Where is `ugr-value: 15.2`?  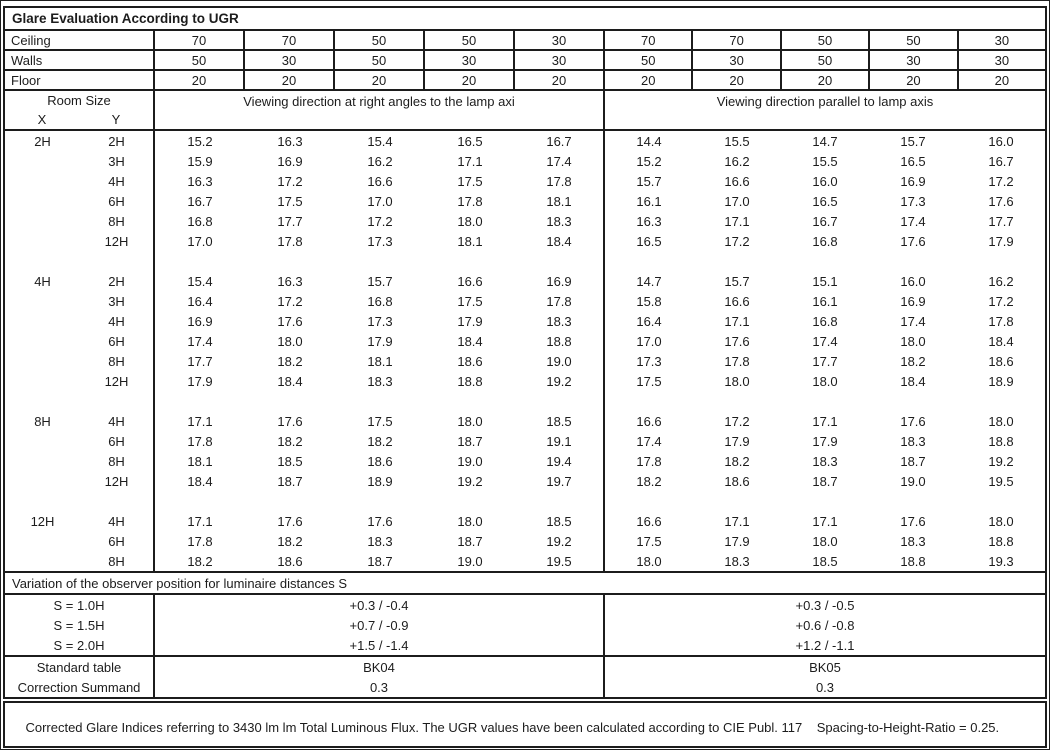
ugr-value: 15.2 is located at coordinates (649, 161).